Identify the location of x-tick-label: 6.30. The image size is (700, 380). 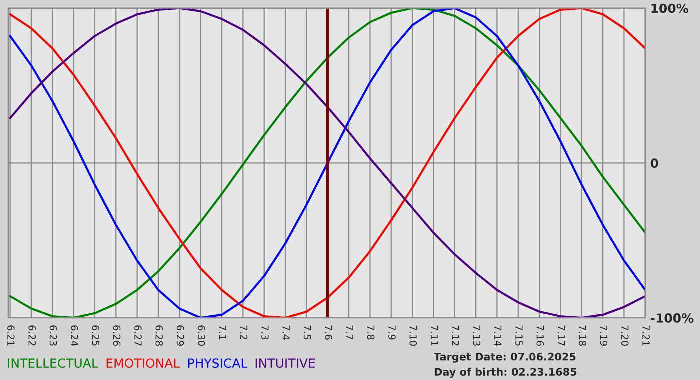
(202, 336).